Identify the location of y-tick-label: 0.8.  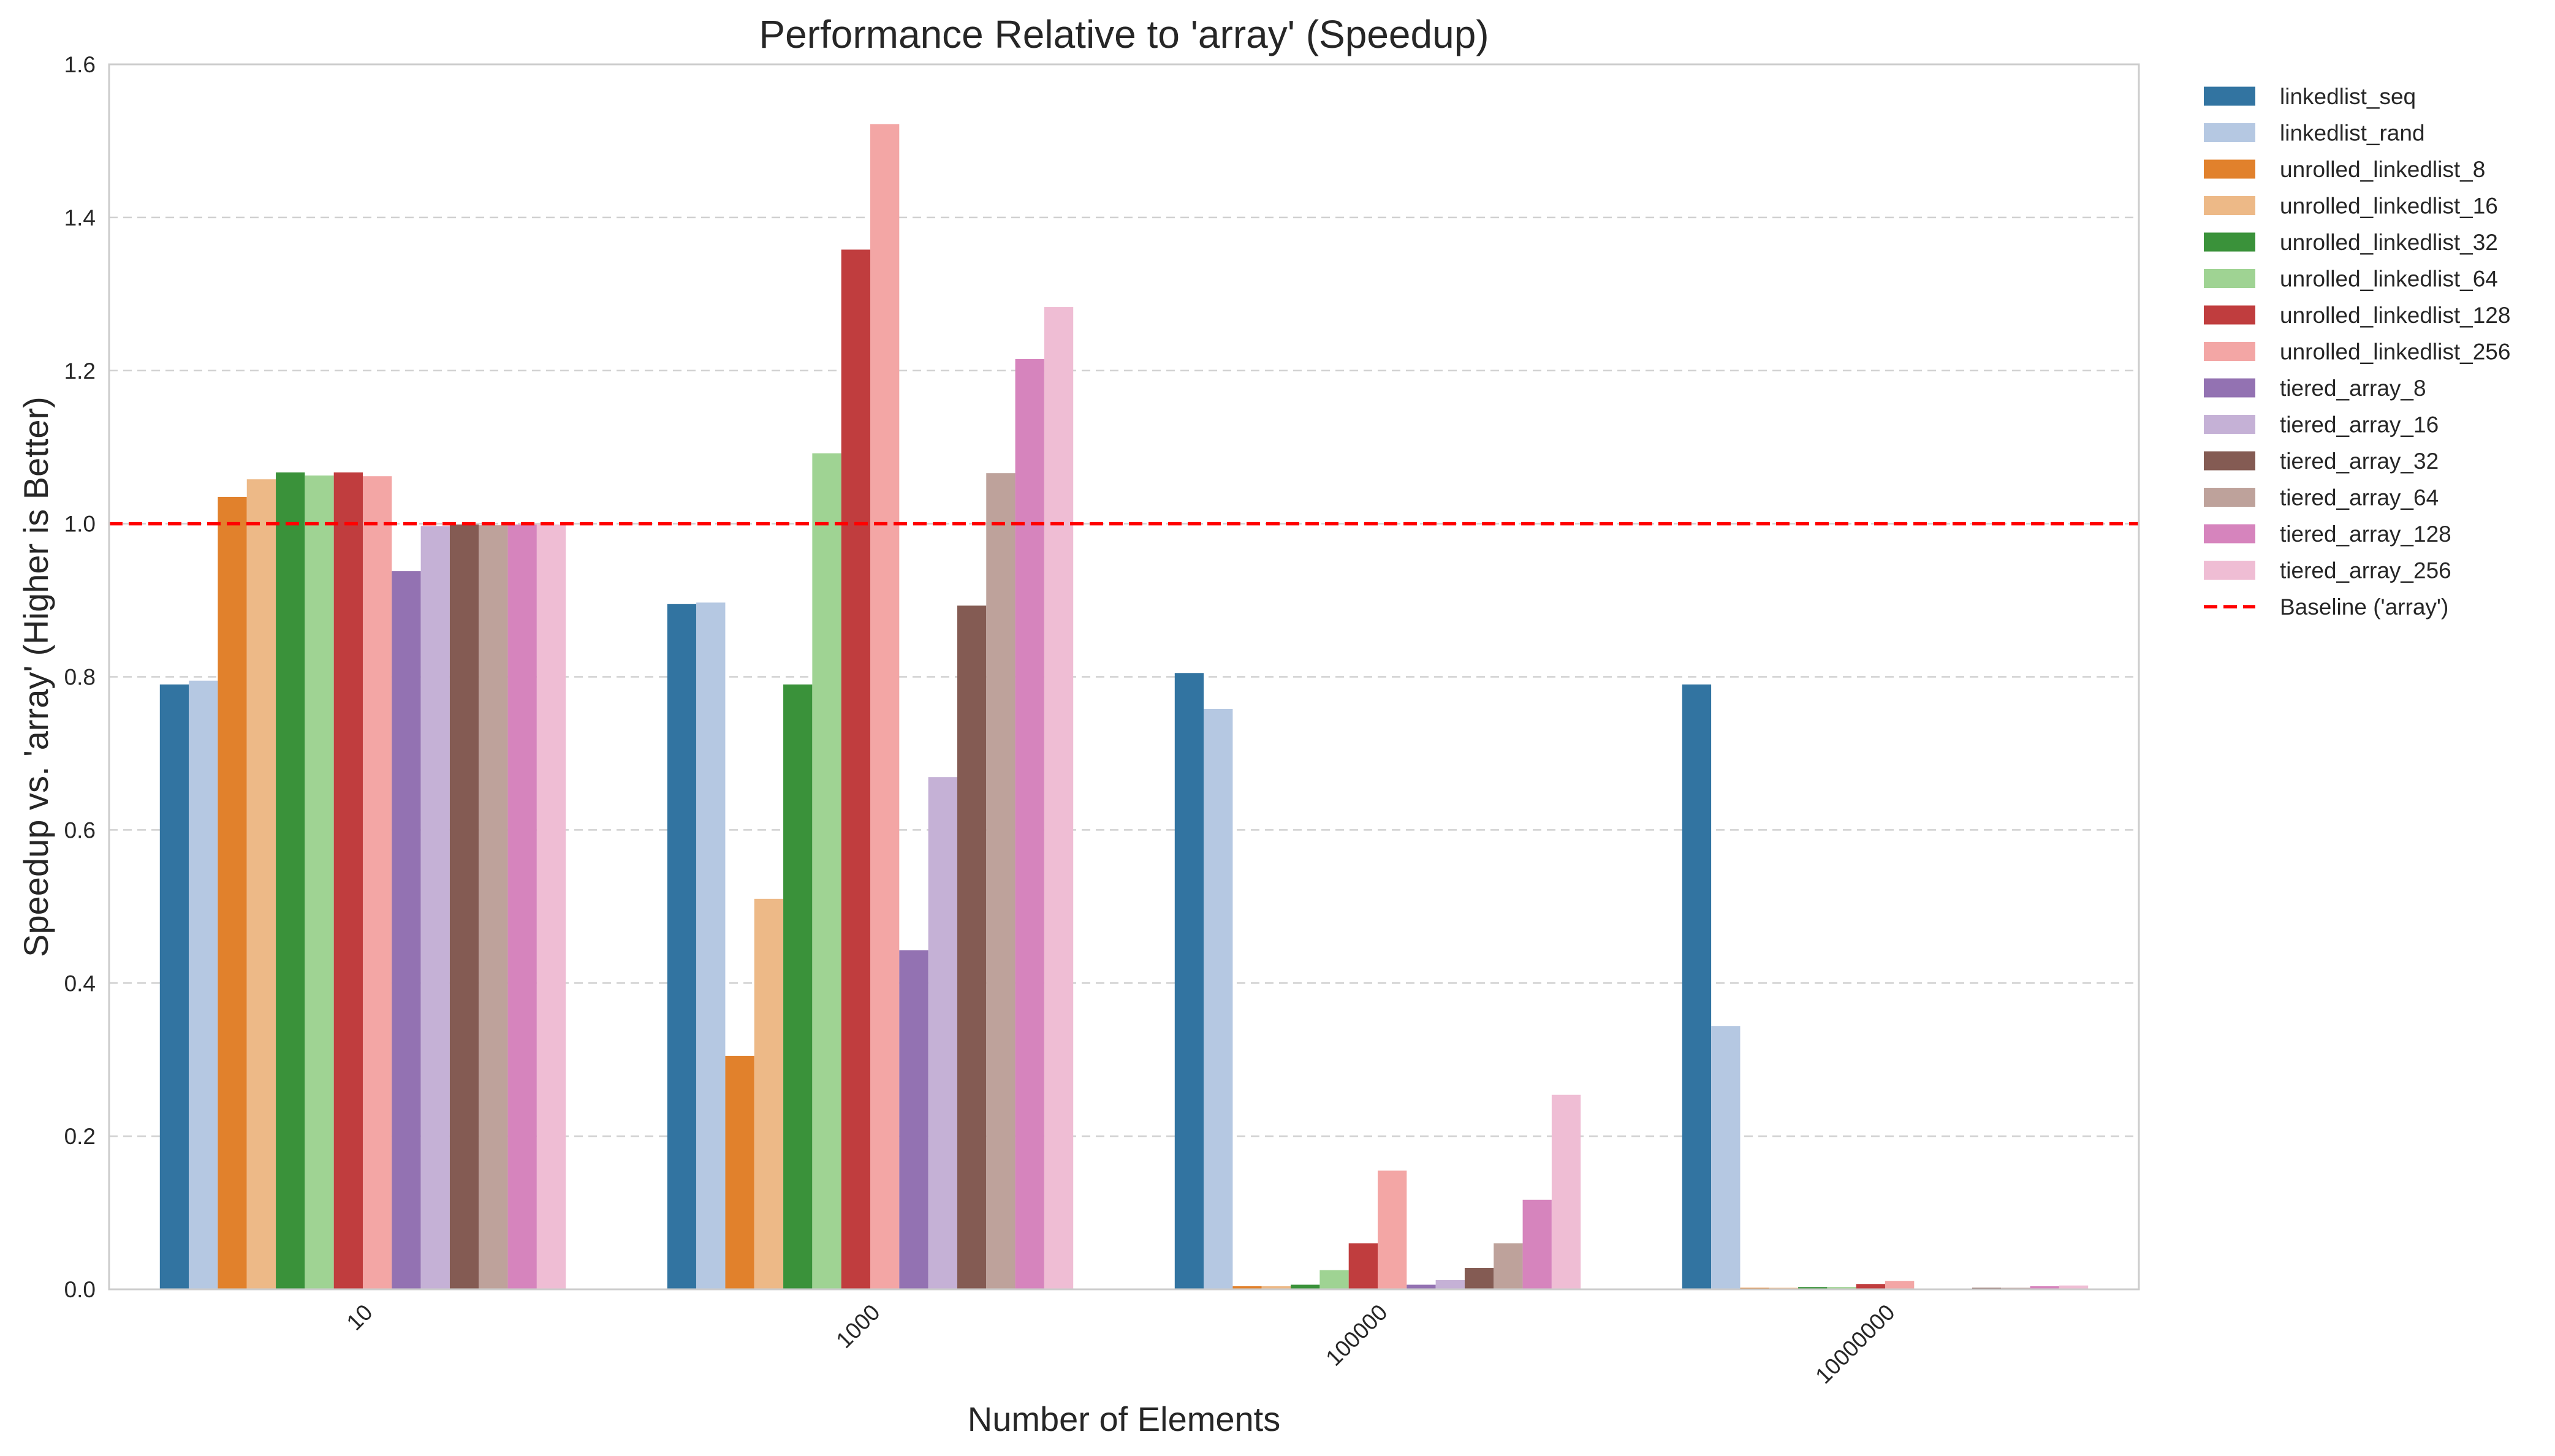
(80, 677).